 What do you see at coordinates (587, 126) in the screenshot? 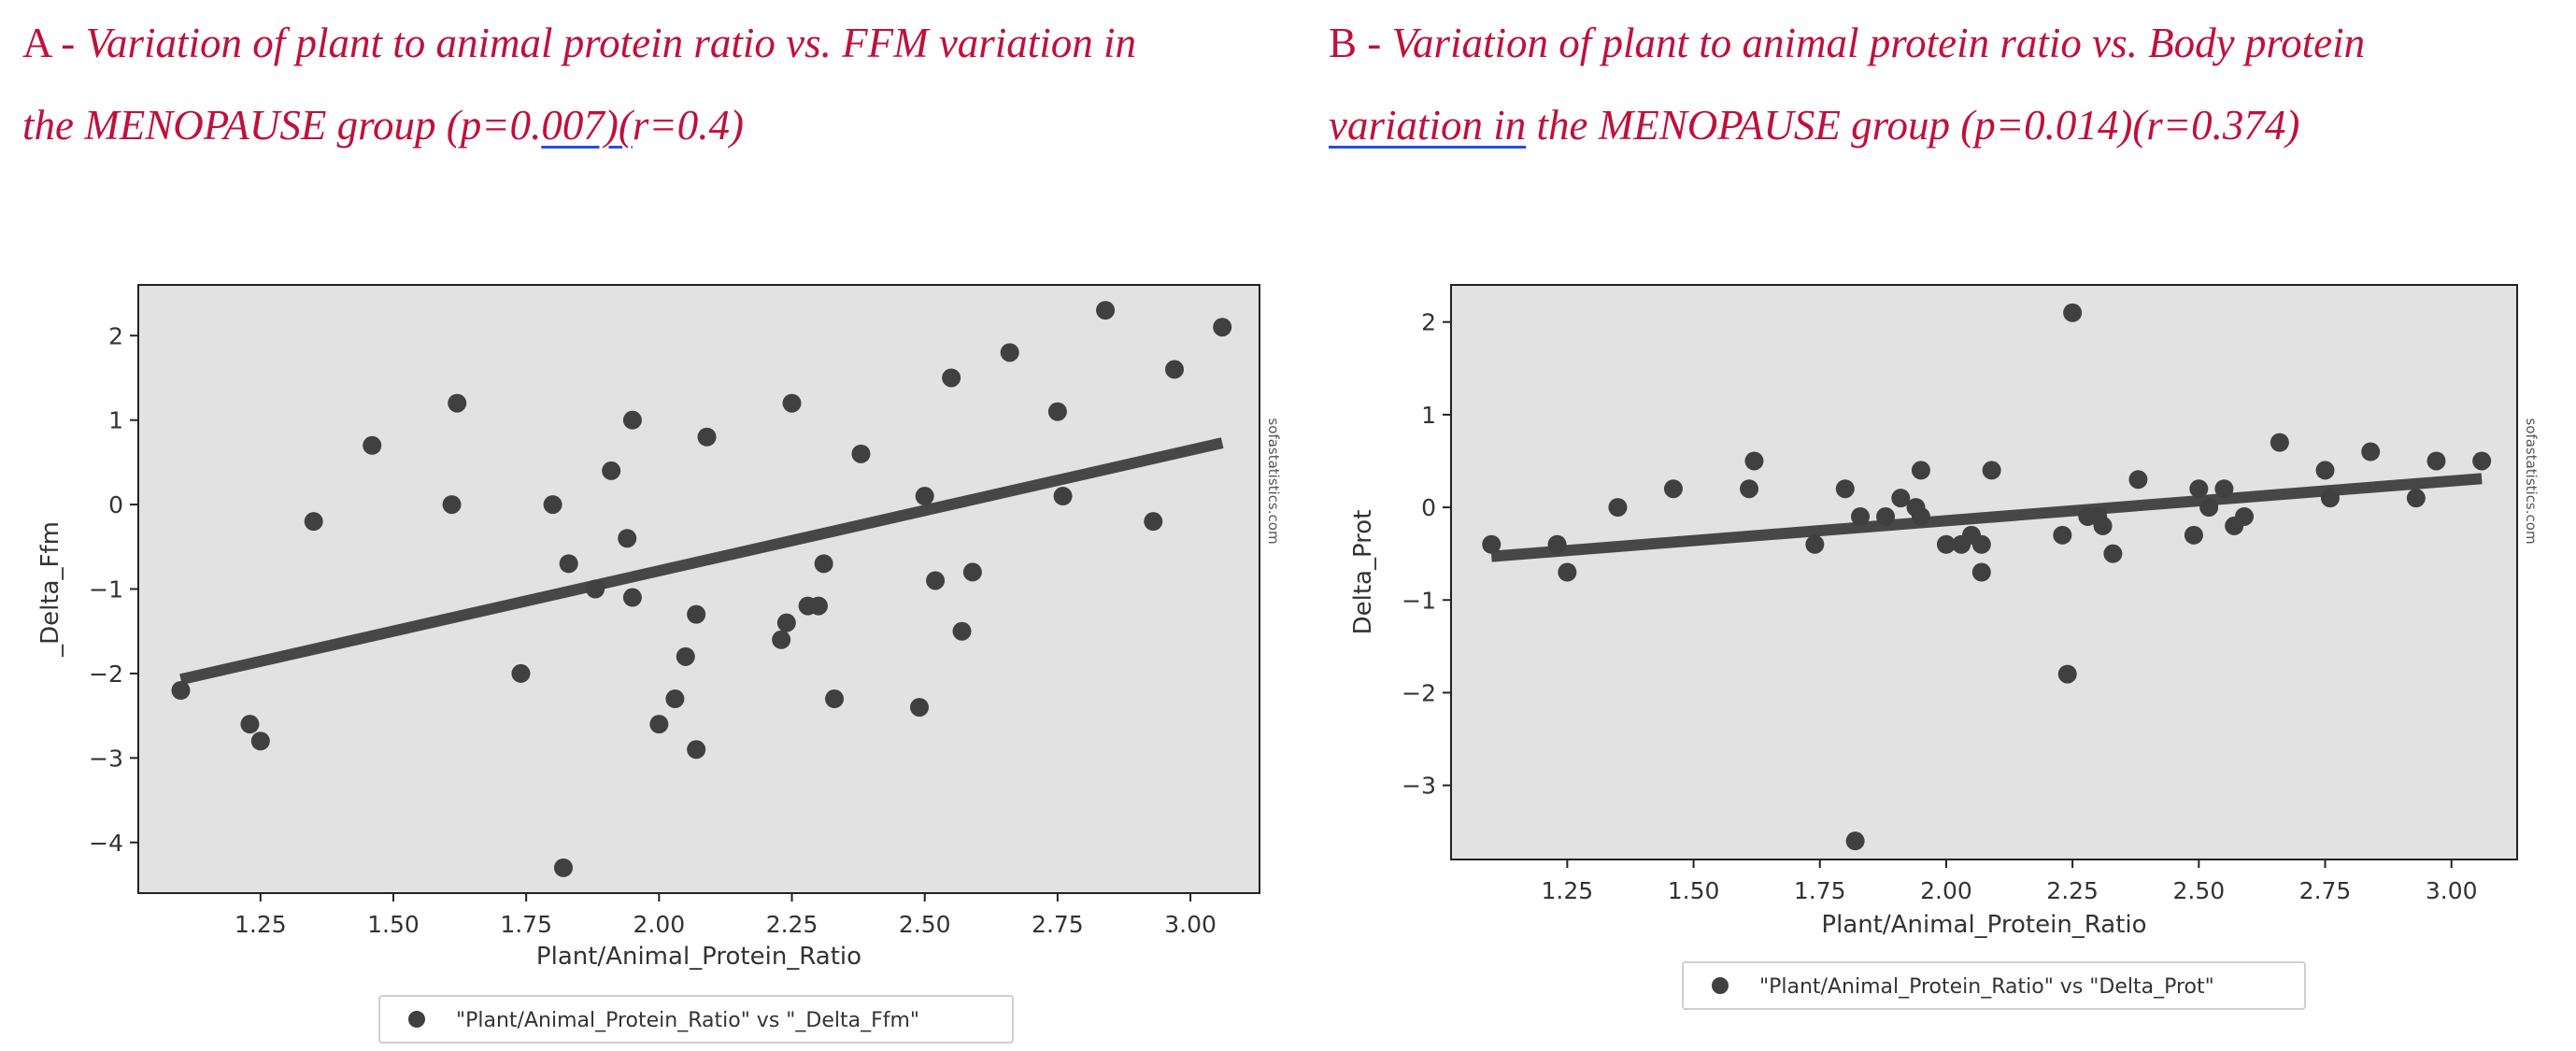
I see `chart-a-title-underlined: 007)(` at bounding box center [587, 126].